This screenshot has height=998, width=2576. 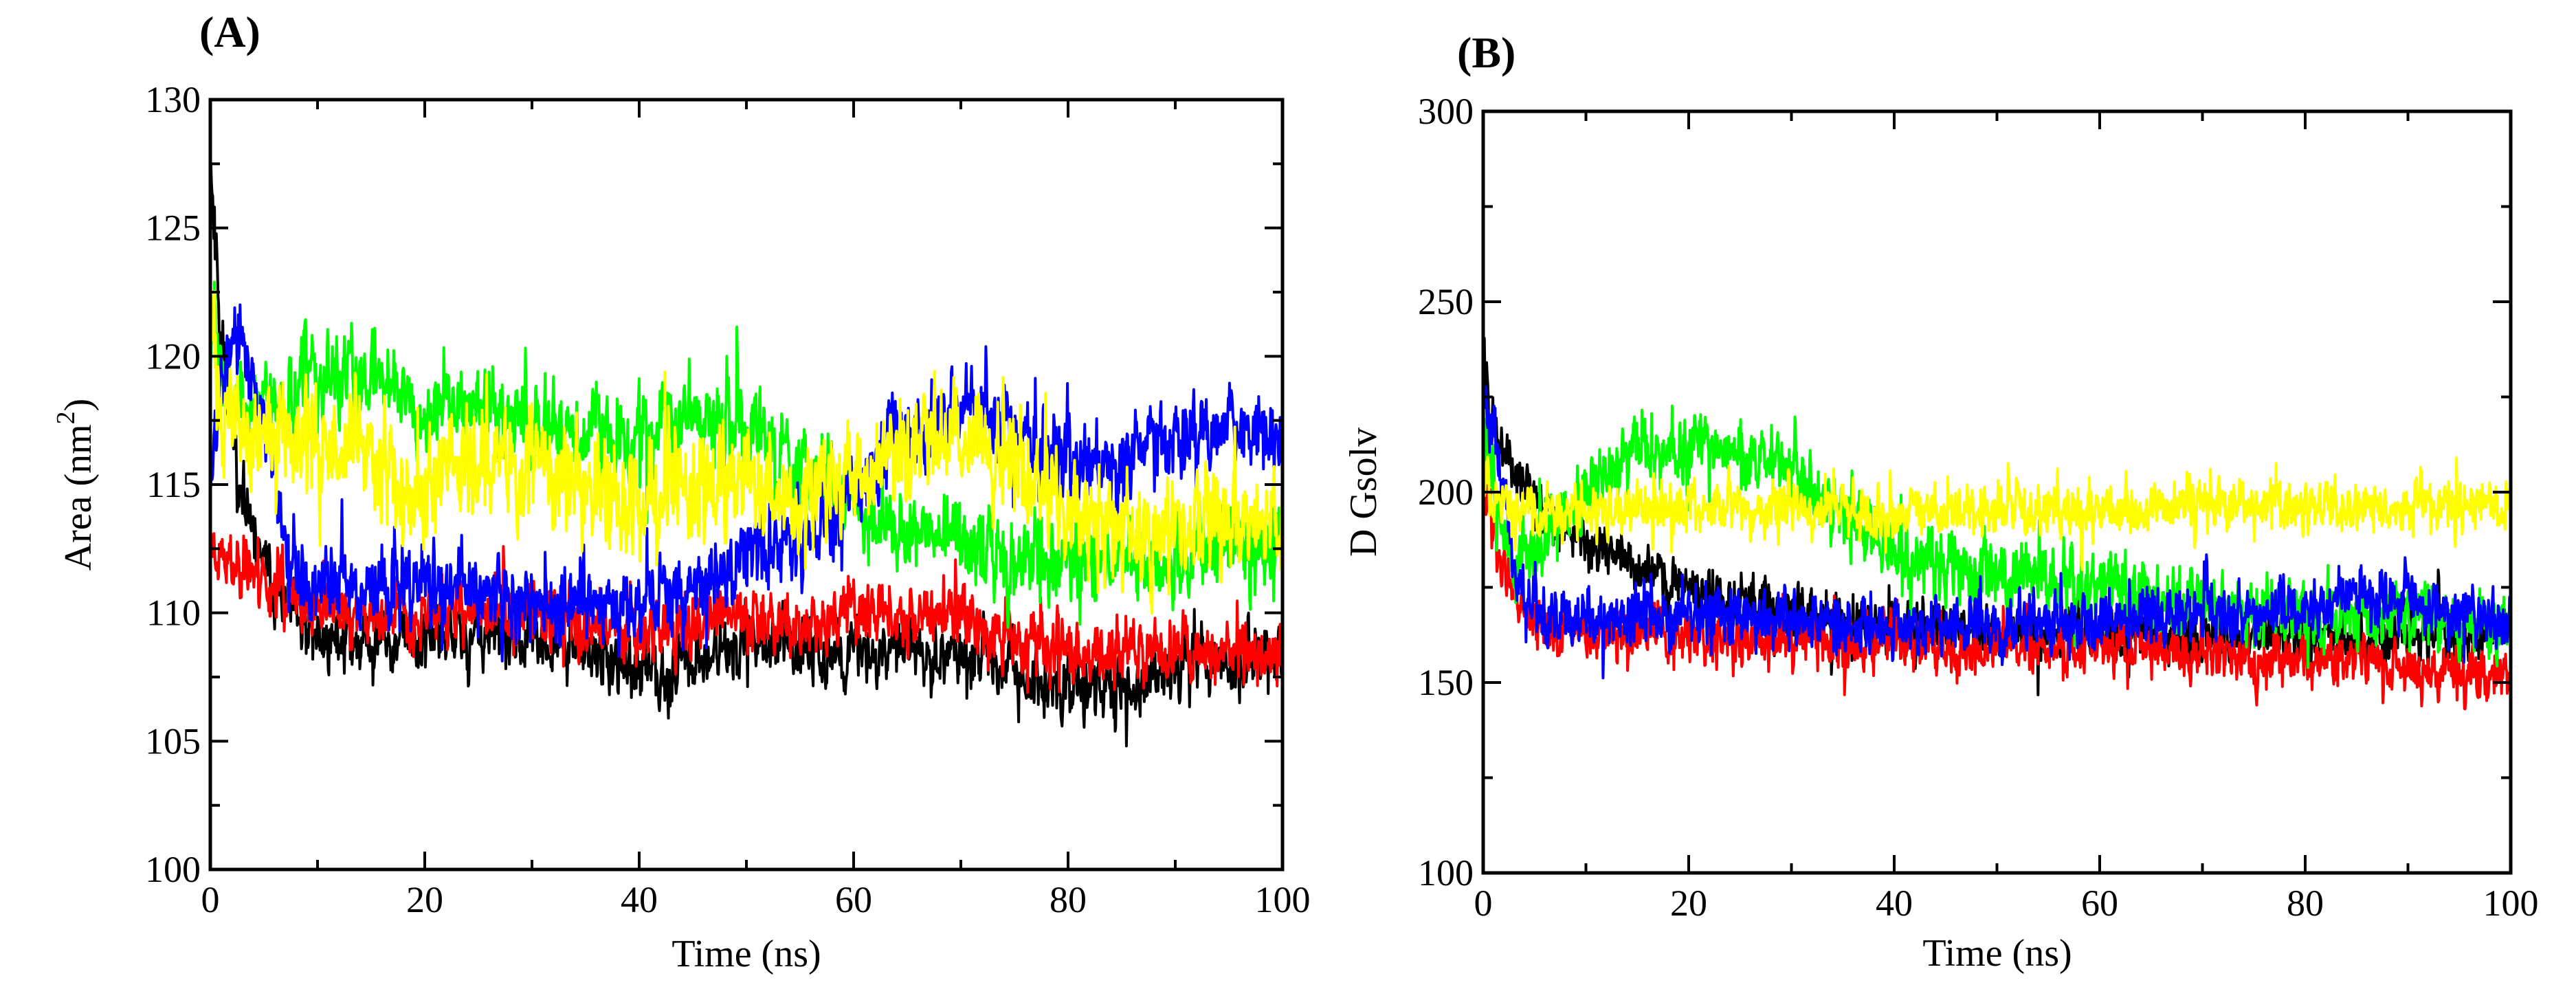 I want to click on series-line-red, so click(x=1997, y=591).